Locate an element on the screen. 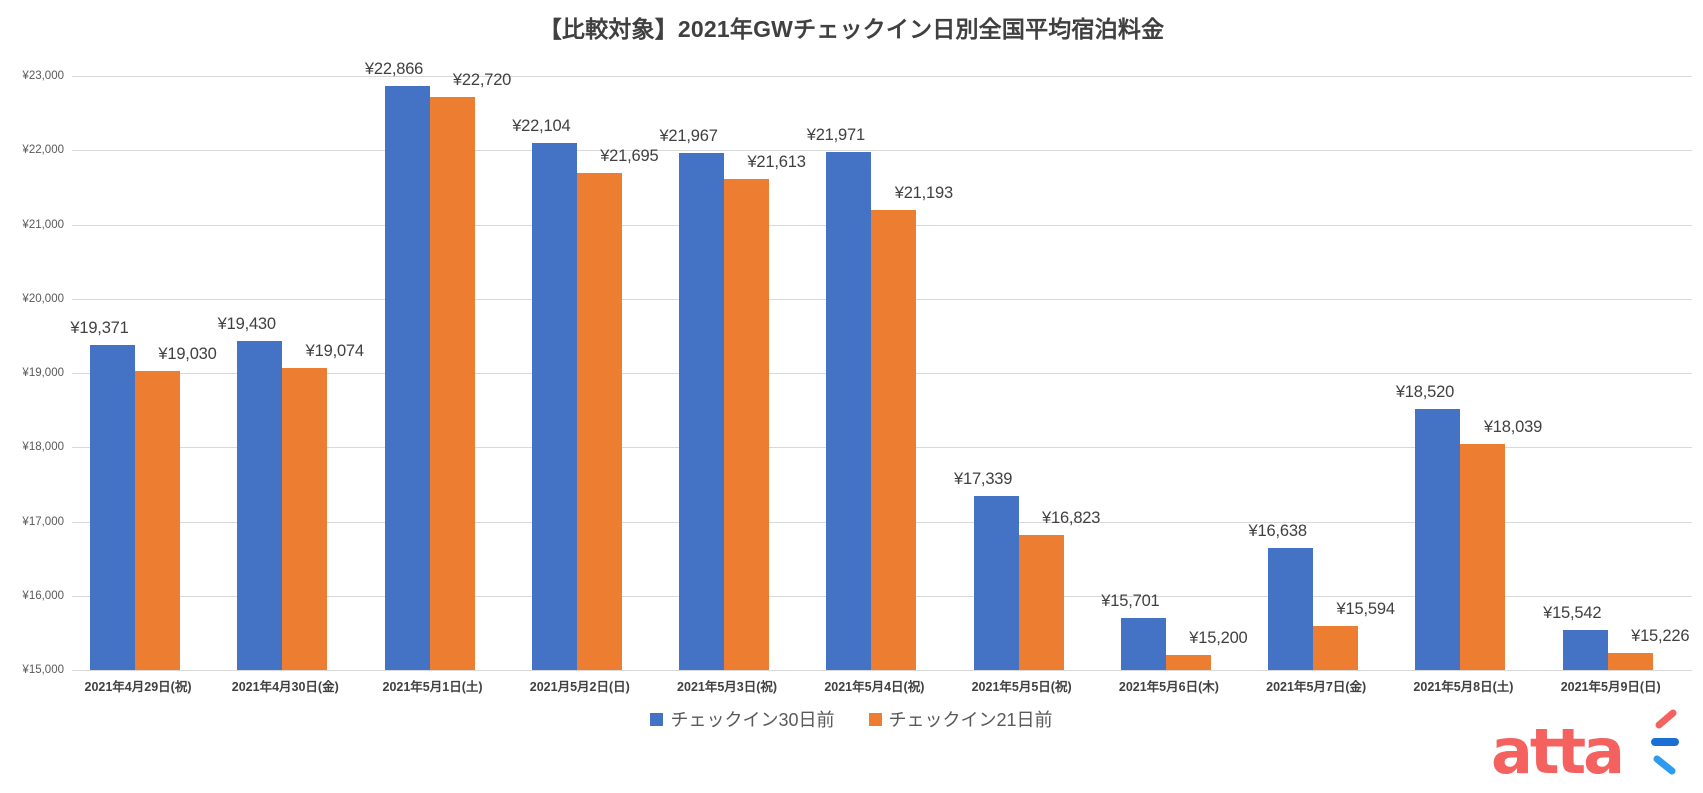 The width and height of the screenshot is (1703, 793). y-axis-tick-label: ¥17,000 is located at coordinates (43, 521).